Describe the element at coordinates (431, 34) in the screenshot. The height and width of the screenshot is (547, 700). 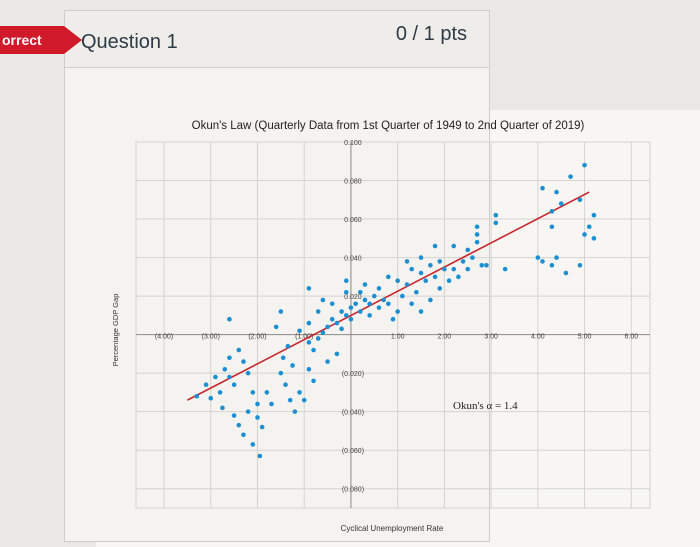
I see `points-label: 0 / 1 pts` at that location.